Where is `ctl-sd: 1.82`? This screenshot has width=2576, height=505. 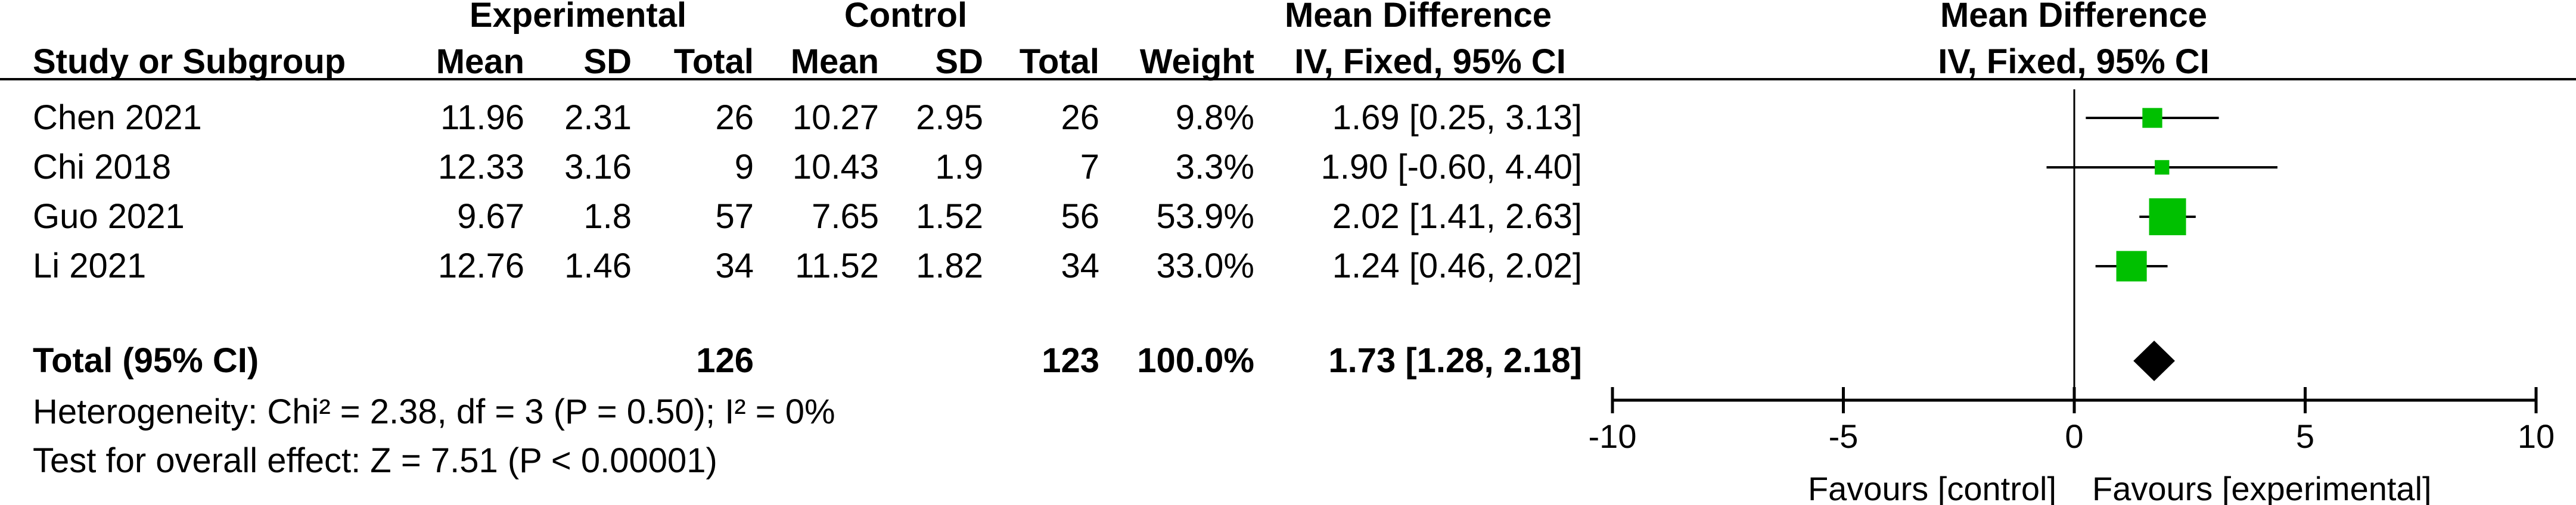
ctl-sd: 1.82 is located at coordinates (949, 266).